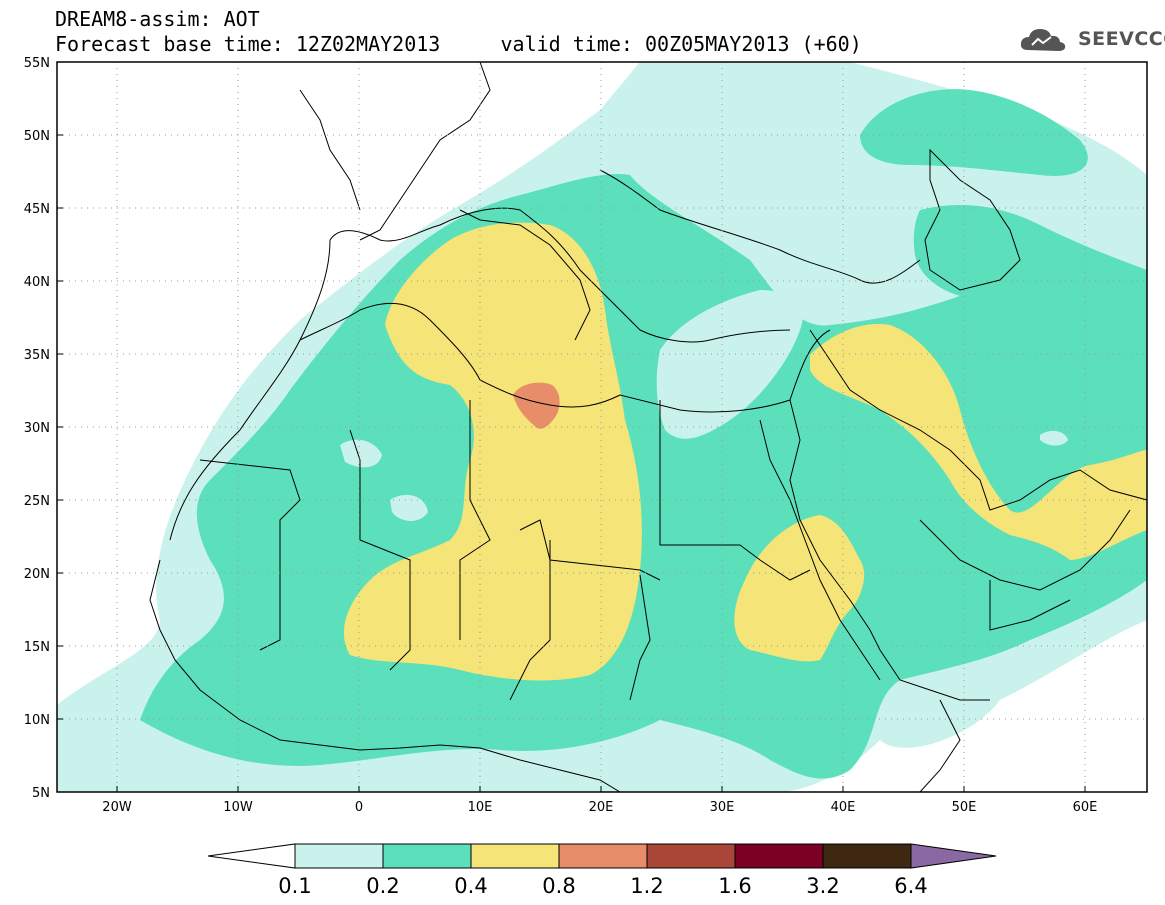 Image resolution: width=1165 pixels, height=905 pixels. What do you see at coordinates (37, 136) in the screenshot?
I see `lat-label: 50N` at bounding box center [37, 136].